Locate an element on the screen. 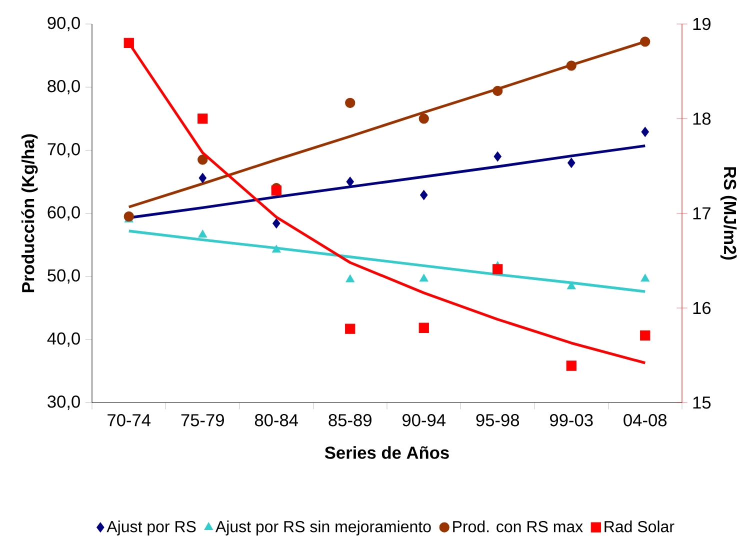  x-tick-label: 70-74 is located at coordinates (129, 420).